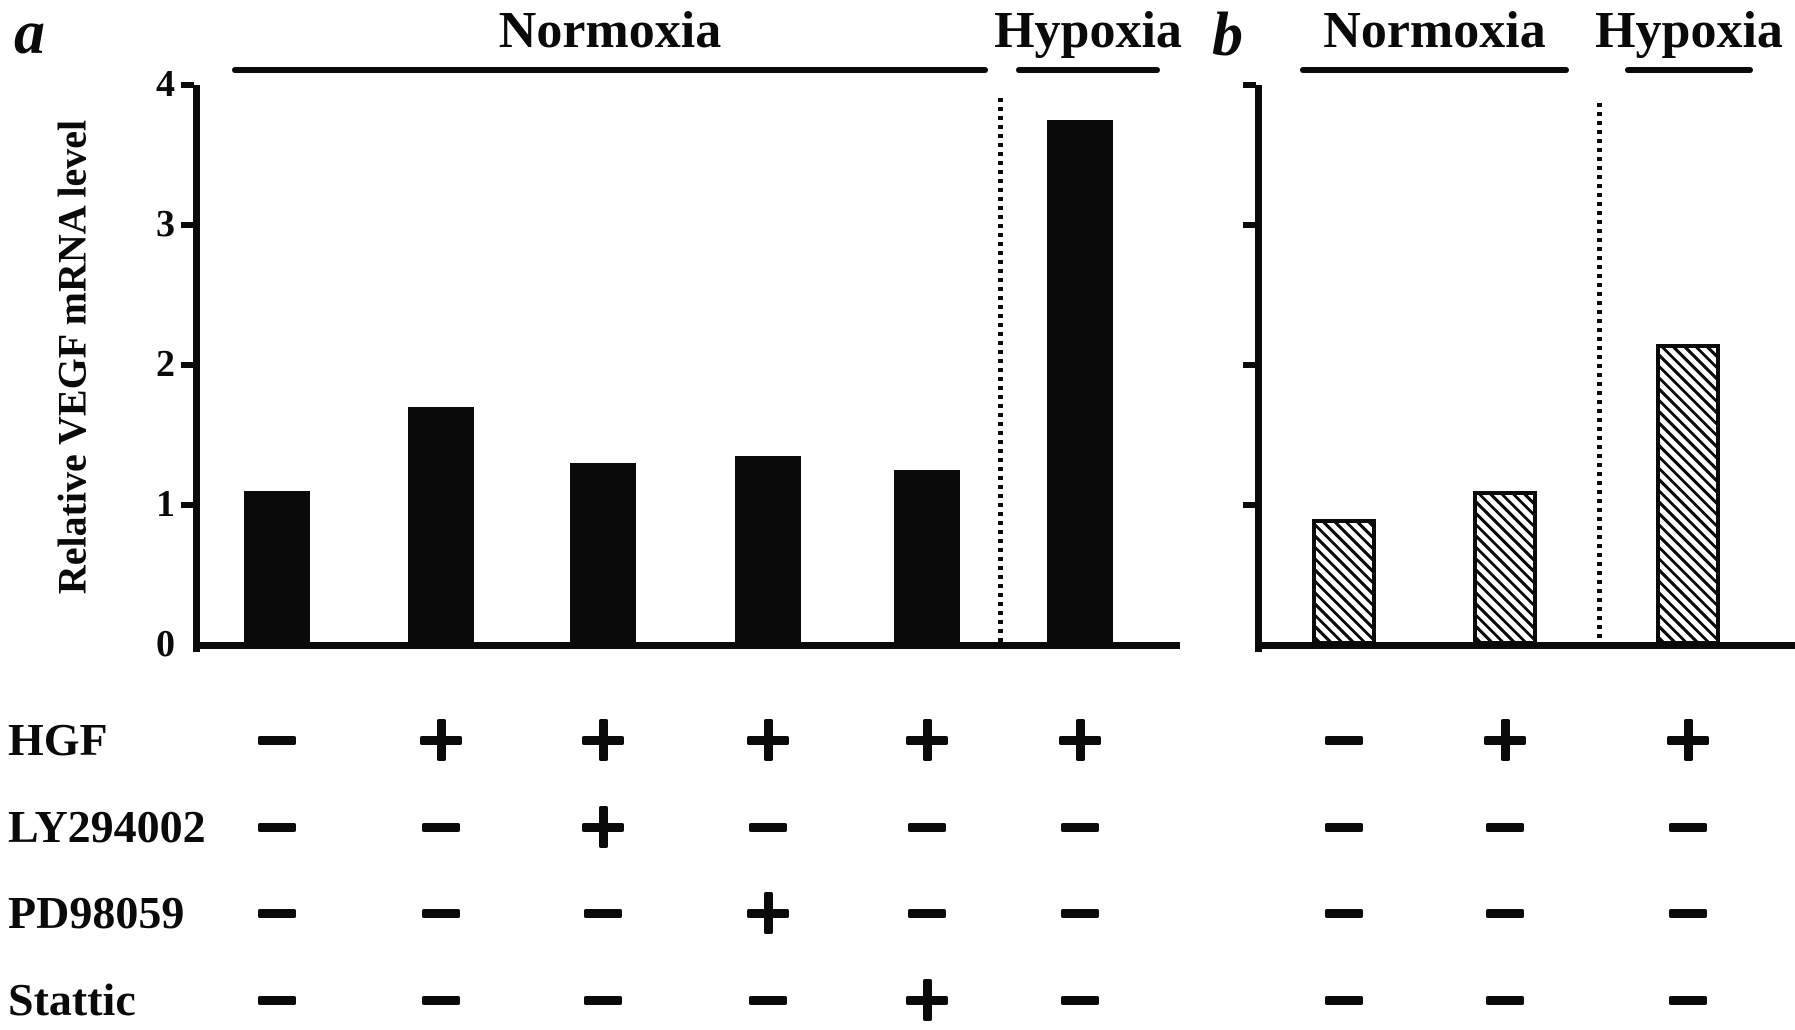 This screenshot has width=1795, height=1030. What do you see at coordinates (1000, 373) in the screenshot?
I see `panel-a-group-divider` at bounding box center [1000, 373].